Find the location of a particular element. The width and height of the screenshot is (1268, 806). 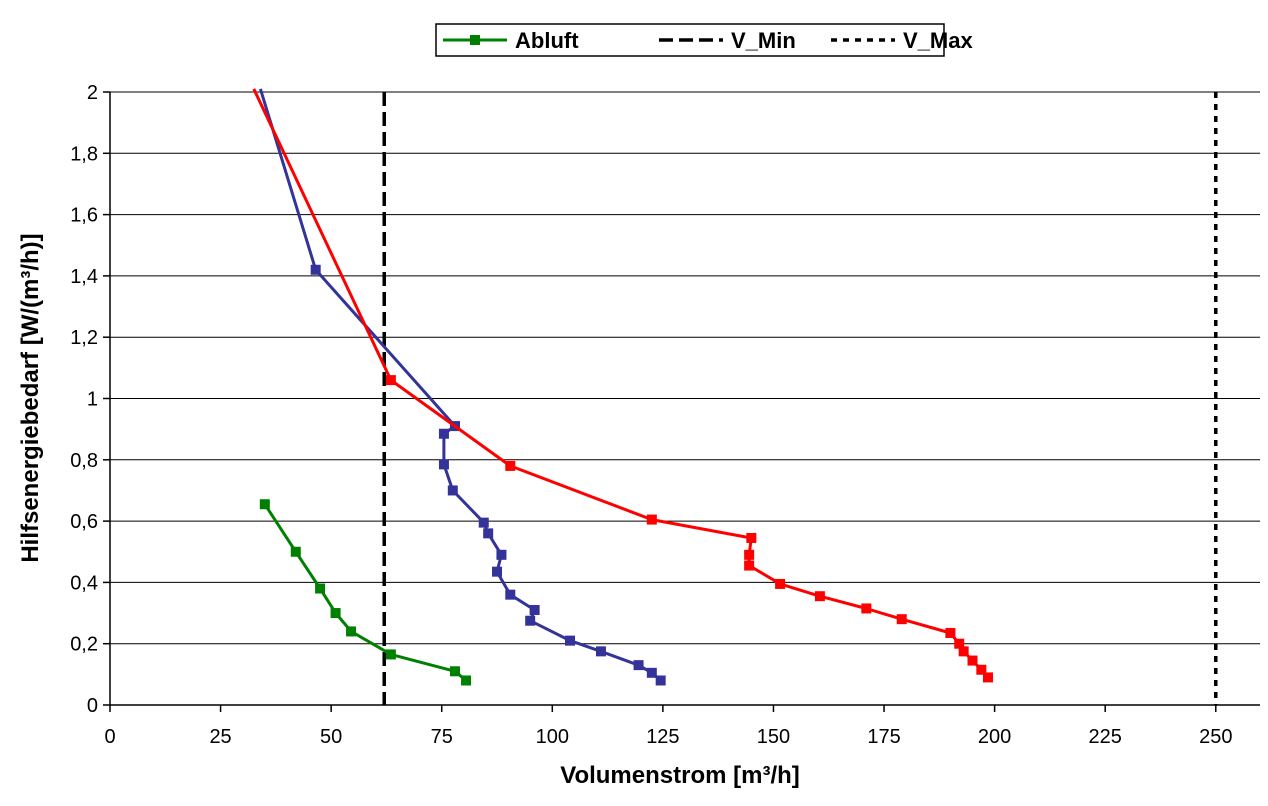

y-axis-title: Hilfsenergiebedarf [W/(m³/h)] is located at coordinates (30, 397).